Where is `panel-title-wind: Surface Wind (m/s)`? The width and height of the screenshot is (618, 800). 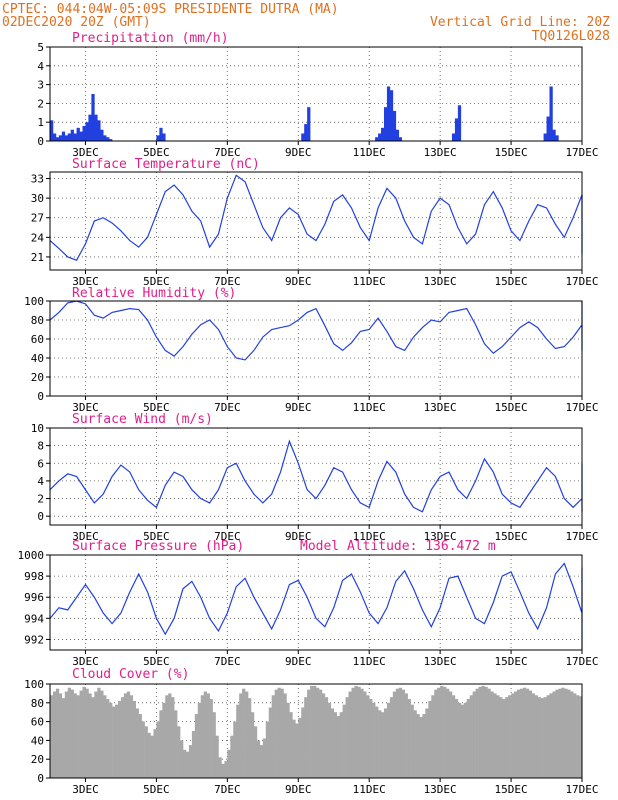
panel-title-wind: Surface Wind (m/s) is located at coordinates (142, 419).